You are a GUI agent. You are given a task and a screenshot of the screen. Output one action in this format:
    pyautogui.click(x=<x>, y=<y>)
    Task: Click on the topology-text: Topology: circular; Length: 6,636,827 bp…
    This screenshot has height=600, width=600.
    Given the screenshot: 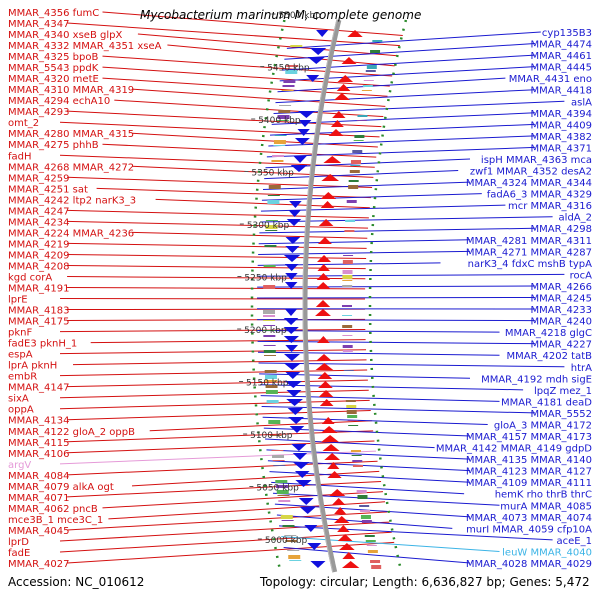 What is the action you would take?
    pyautogui.click(x=425, y=582)
    